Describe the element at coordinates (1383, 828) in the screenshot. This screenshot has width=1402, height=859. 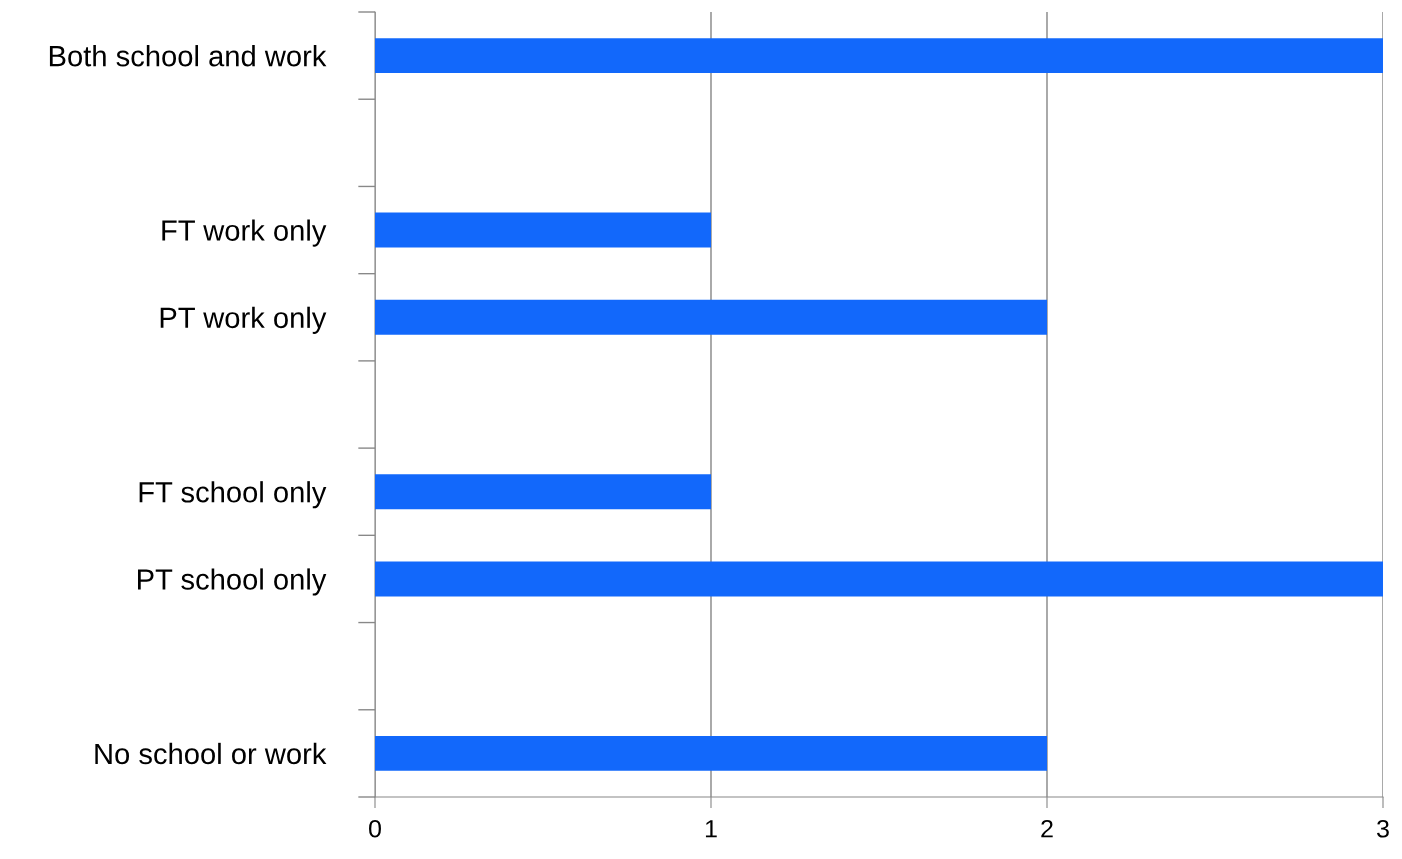
I see `x-tick-label: 3` at that location.